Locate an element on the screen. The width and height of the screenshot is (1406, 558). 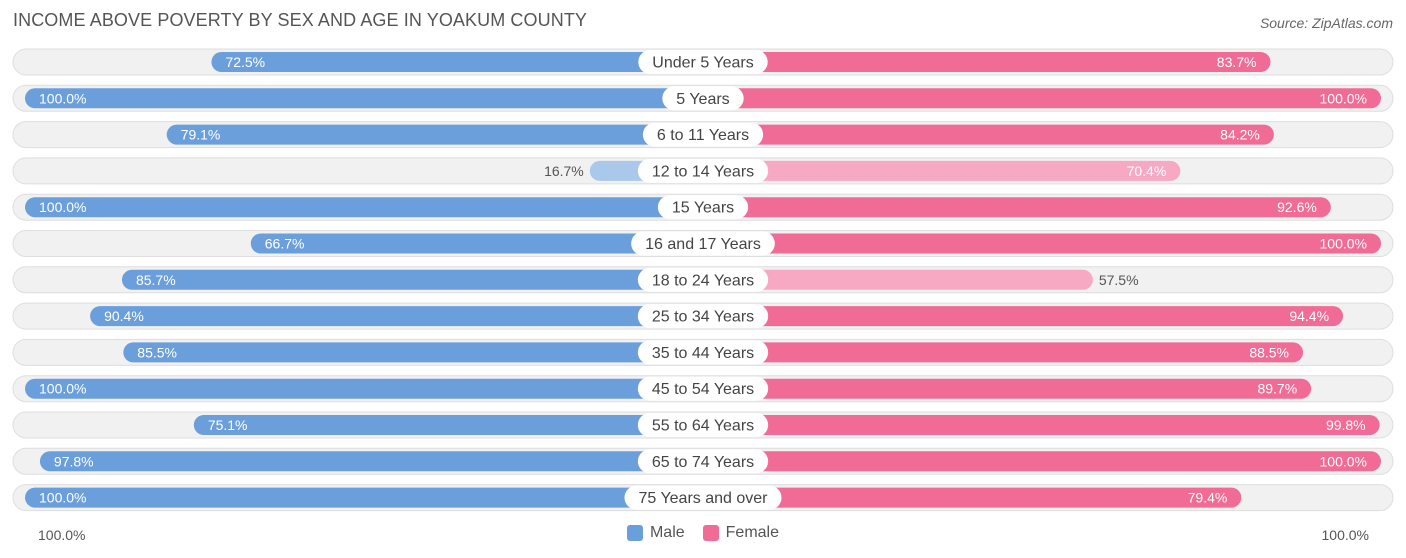
chart-row: 85.7% 57.5% 18 to 24 Years is located at coordinates (703, 280).